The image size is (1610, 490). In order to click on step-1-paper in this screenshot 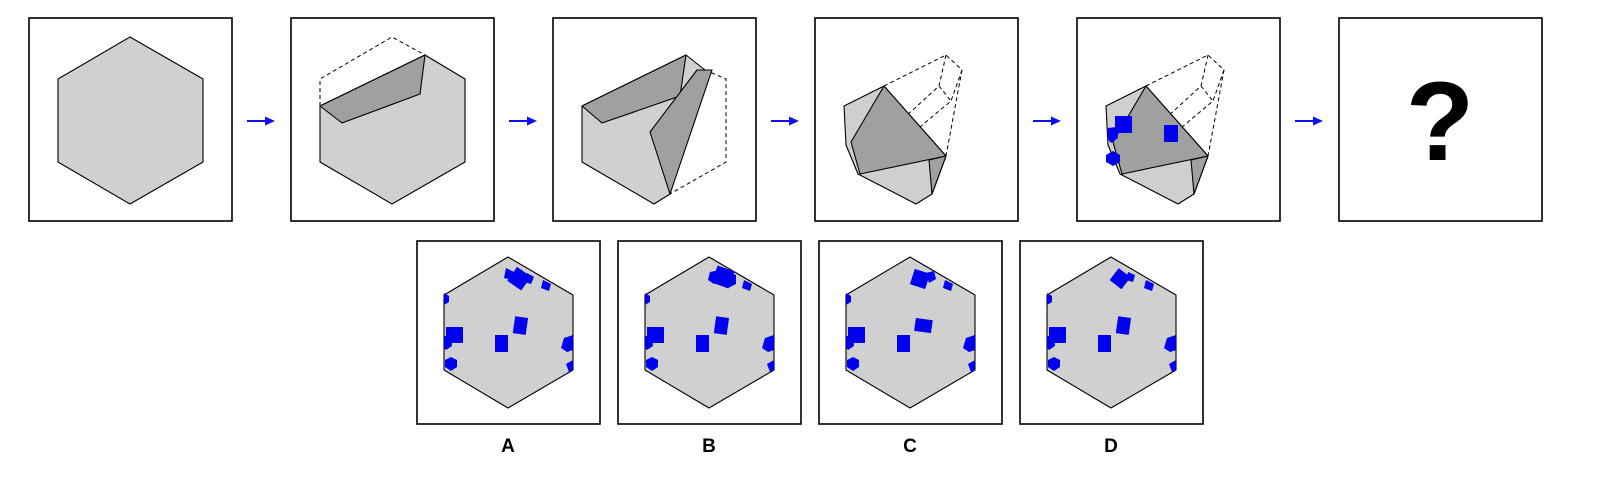, I will do `click(130, 120)`.